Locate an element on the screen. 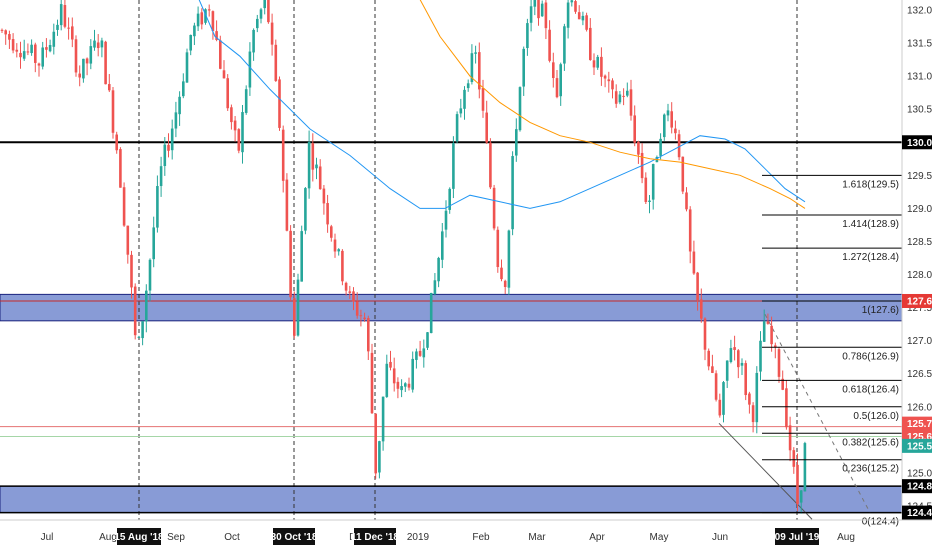 This screenshot has width=932, height=550. fib-label-7: 0.382(125.6) is located at coordinates (870, 442).